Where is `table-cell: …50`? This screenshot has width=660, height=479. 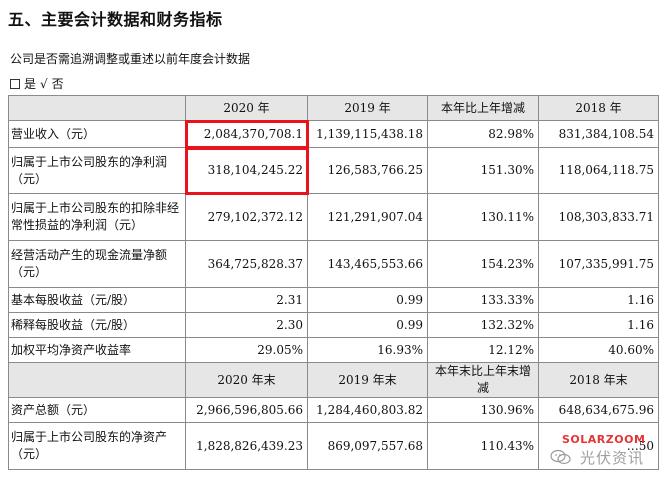
table-cell: …50 is located at coordinates (598, 446).